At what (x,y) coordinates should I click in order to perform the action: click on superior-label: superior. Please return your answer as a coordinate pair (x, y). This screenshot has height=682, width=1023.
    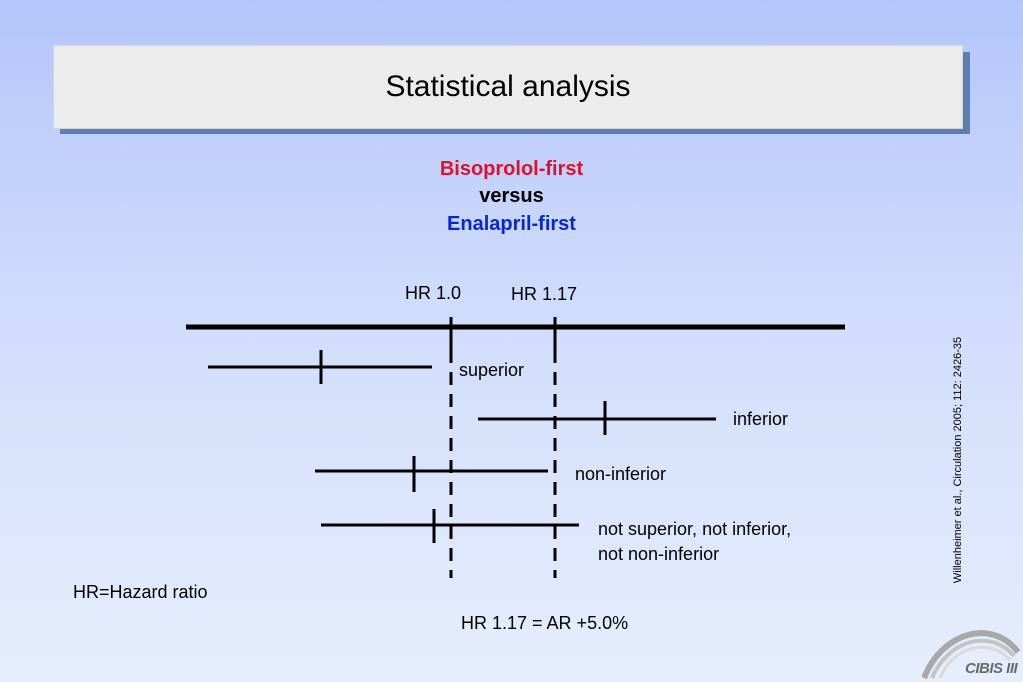
    Looking at the image, I should click on (492, 370).